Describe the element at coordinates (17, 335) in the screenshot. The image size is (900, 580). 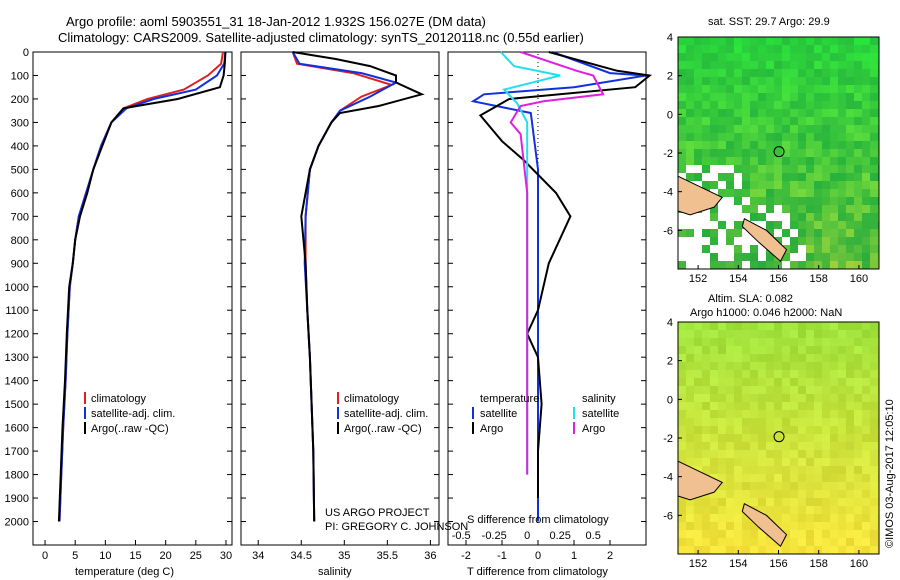
I see `y-tick-label: 1200` at that location.